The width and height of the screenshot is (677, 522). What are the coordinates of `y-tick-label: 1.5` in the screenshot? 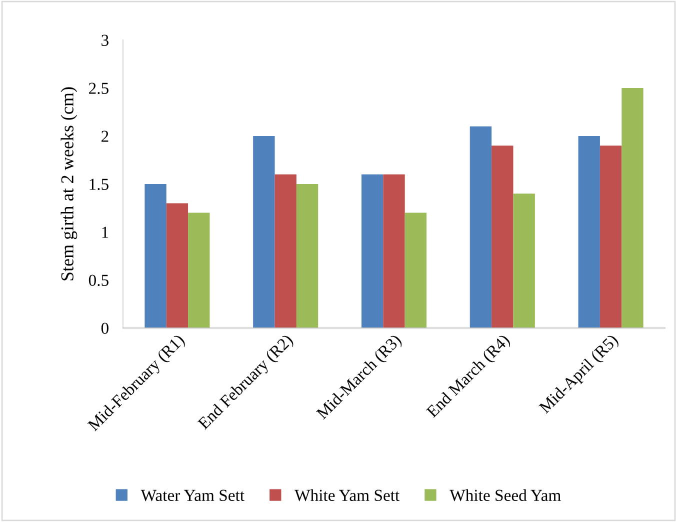 It's located at (99, 184).